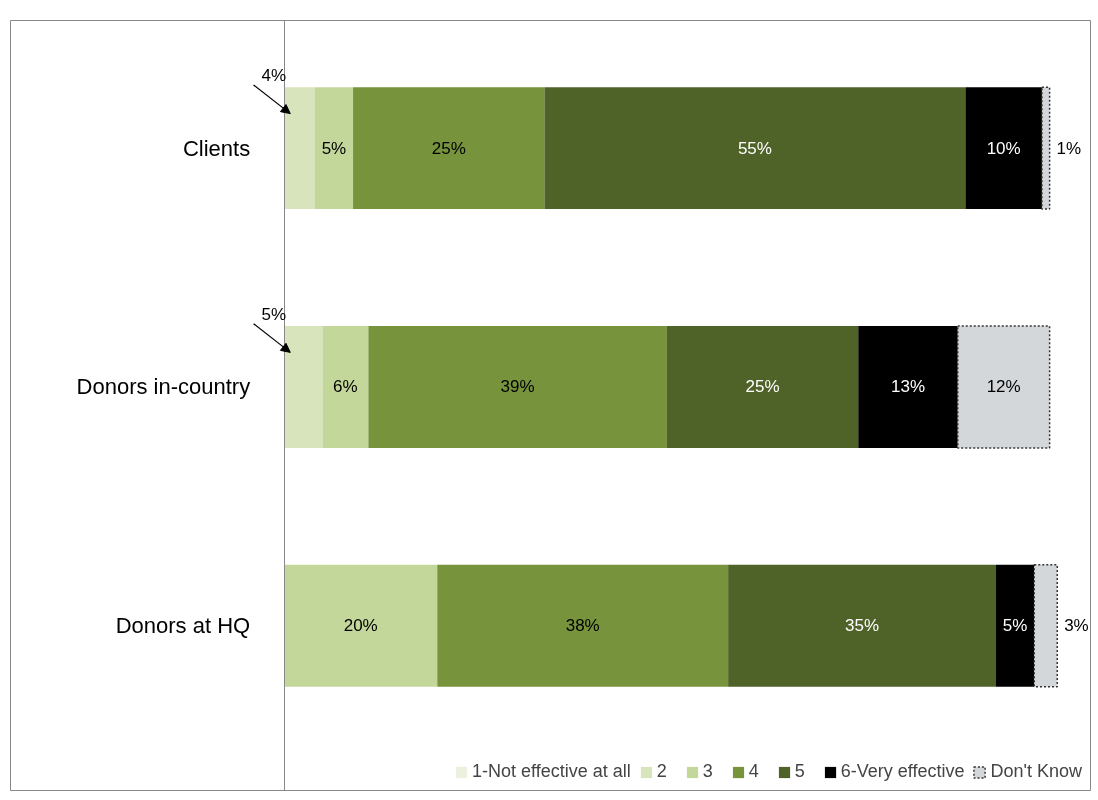 The image size is (1098, 800). Describe the element at coordinates (551, 771) in the screenshot. I see `legend-label: 1-Not effective at all` at that location.